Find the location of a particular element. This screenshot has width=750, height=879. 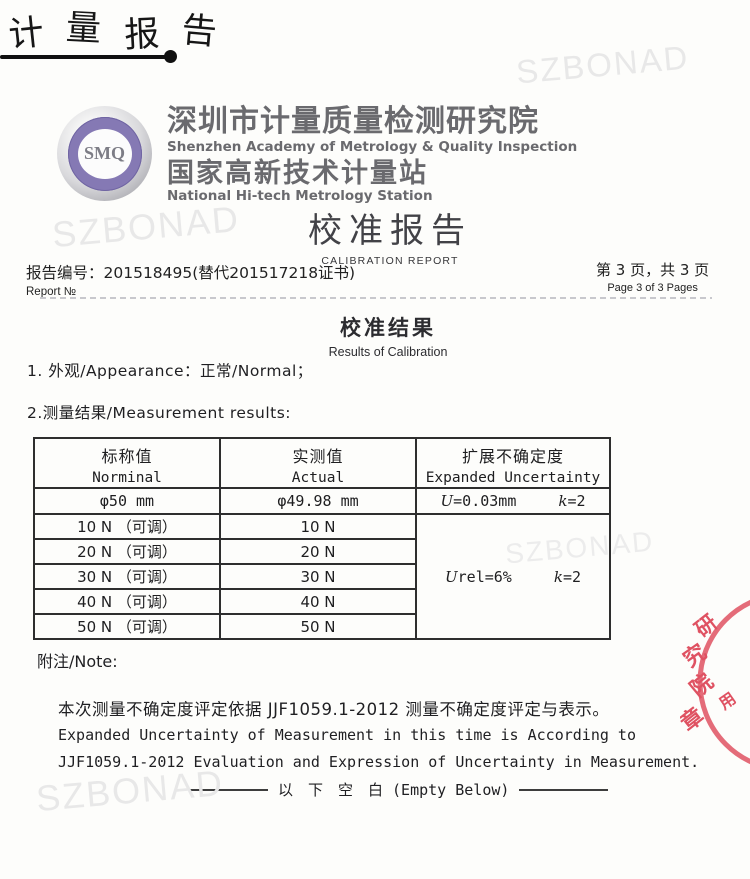

cell-force-nominal: 20 N （可调） is located at coordinates (127, 551).